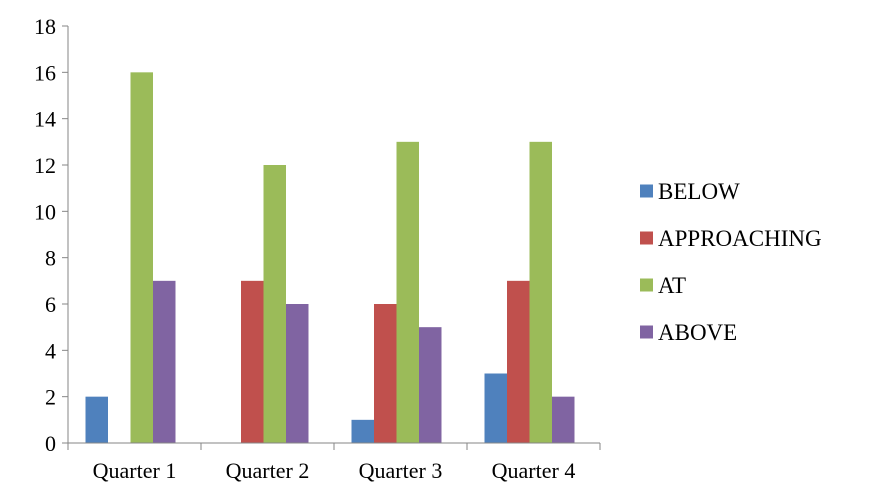 Image resolution: width=884 pixels, height=499 pixels. I want to click on x-tick-label: Quarter 2, so click(268, 470).